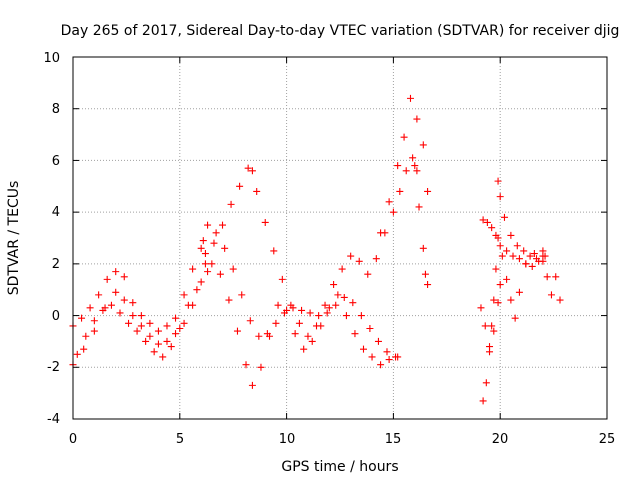 The image size is (640, 480). Describe the element at coordinates (404, 165) in the screenshot. I see `series-trace-g` at that location.